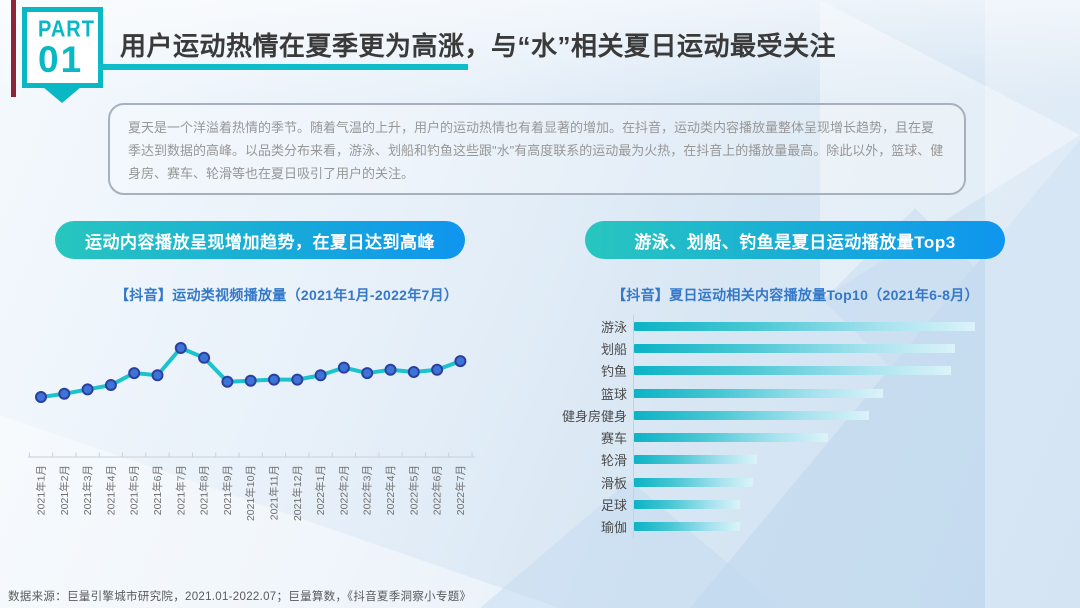 Image resolution: width=1080 pixels, height=608 pixels. I want to click on bar-row: 游泳, so click(780, 326).